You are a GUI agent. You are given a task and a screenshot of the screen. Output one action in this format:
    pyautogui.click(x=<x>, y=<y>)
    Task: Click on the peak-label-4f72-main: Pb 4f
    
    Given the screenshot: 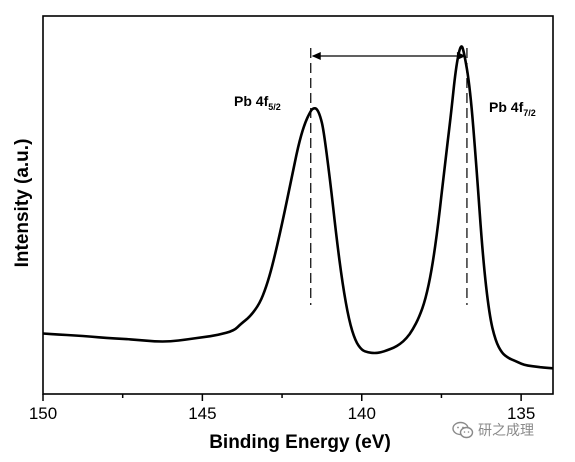 What is the action you would take?
    pyautogui.click(x=506, y=107)
    